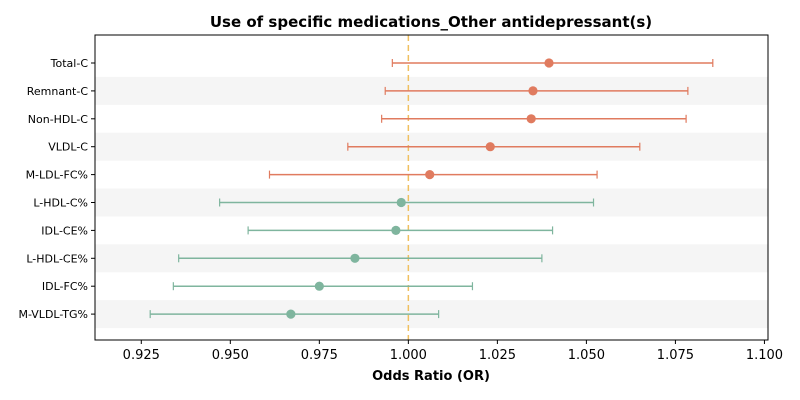 This screenshot has height=400, width=800. What do you see at coordinates (453, 351) in the screenshot?
I see `x-axis: 0.925 0.950 0.975 1.000 1.025 1.050 1.075 1.100` at bounding box center [453, 351].